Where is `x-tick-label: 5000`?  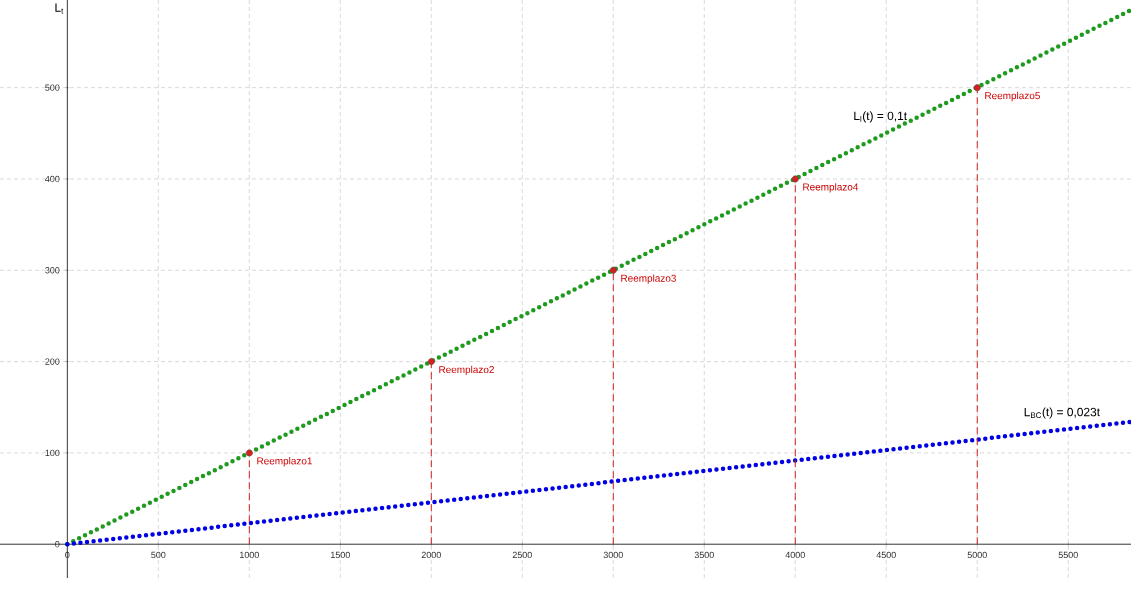 x-tick-label: 5000 is located at coordinates (977, 555).